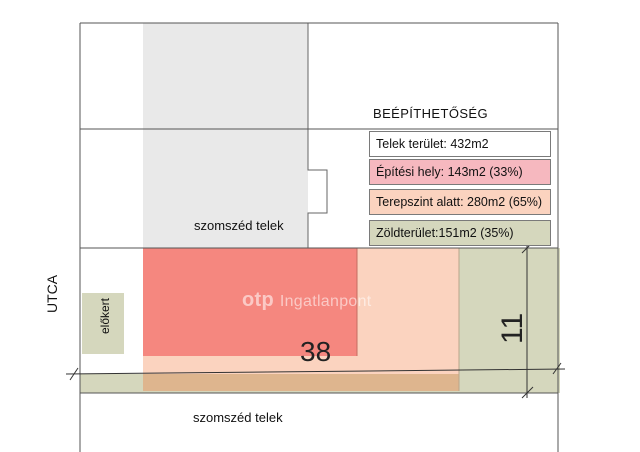 The height and width of the screenshot is (452, 640). I want to click on otp-watermark: otp Ingatlanpont, so click(307, 300).